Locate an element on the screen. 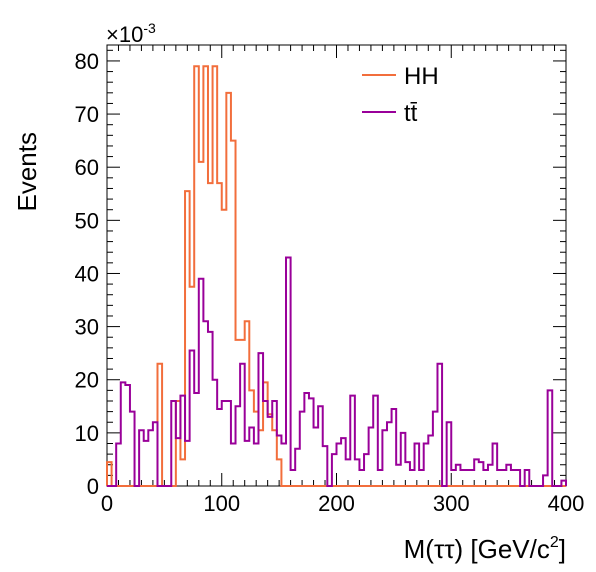  legend-label-ttbar: tt̄ is located at coordinates (411, 113).